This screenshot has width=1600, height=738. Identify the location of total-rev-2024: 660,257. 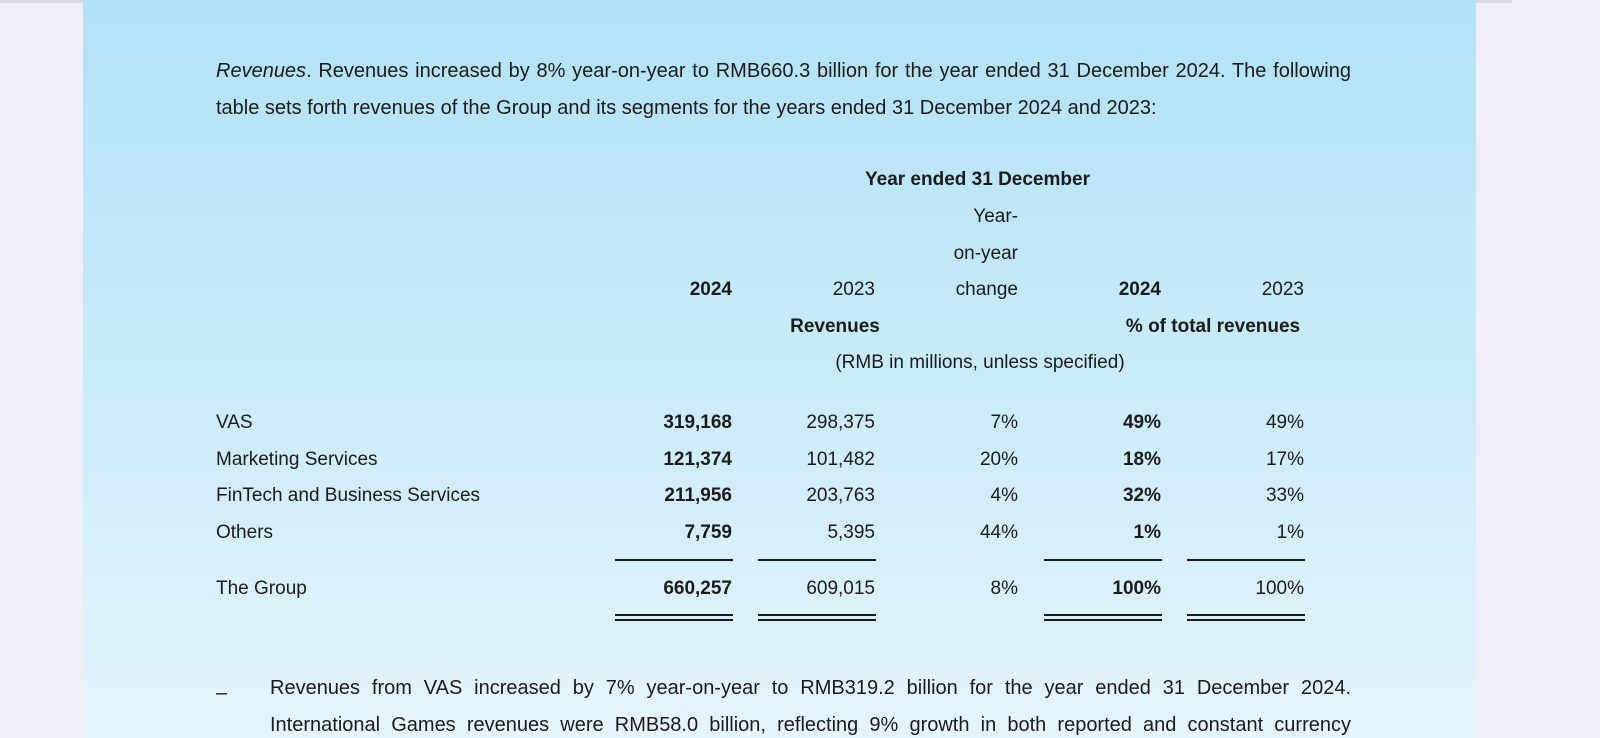
(697, 588).